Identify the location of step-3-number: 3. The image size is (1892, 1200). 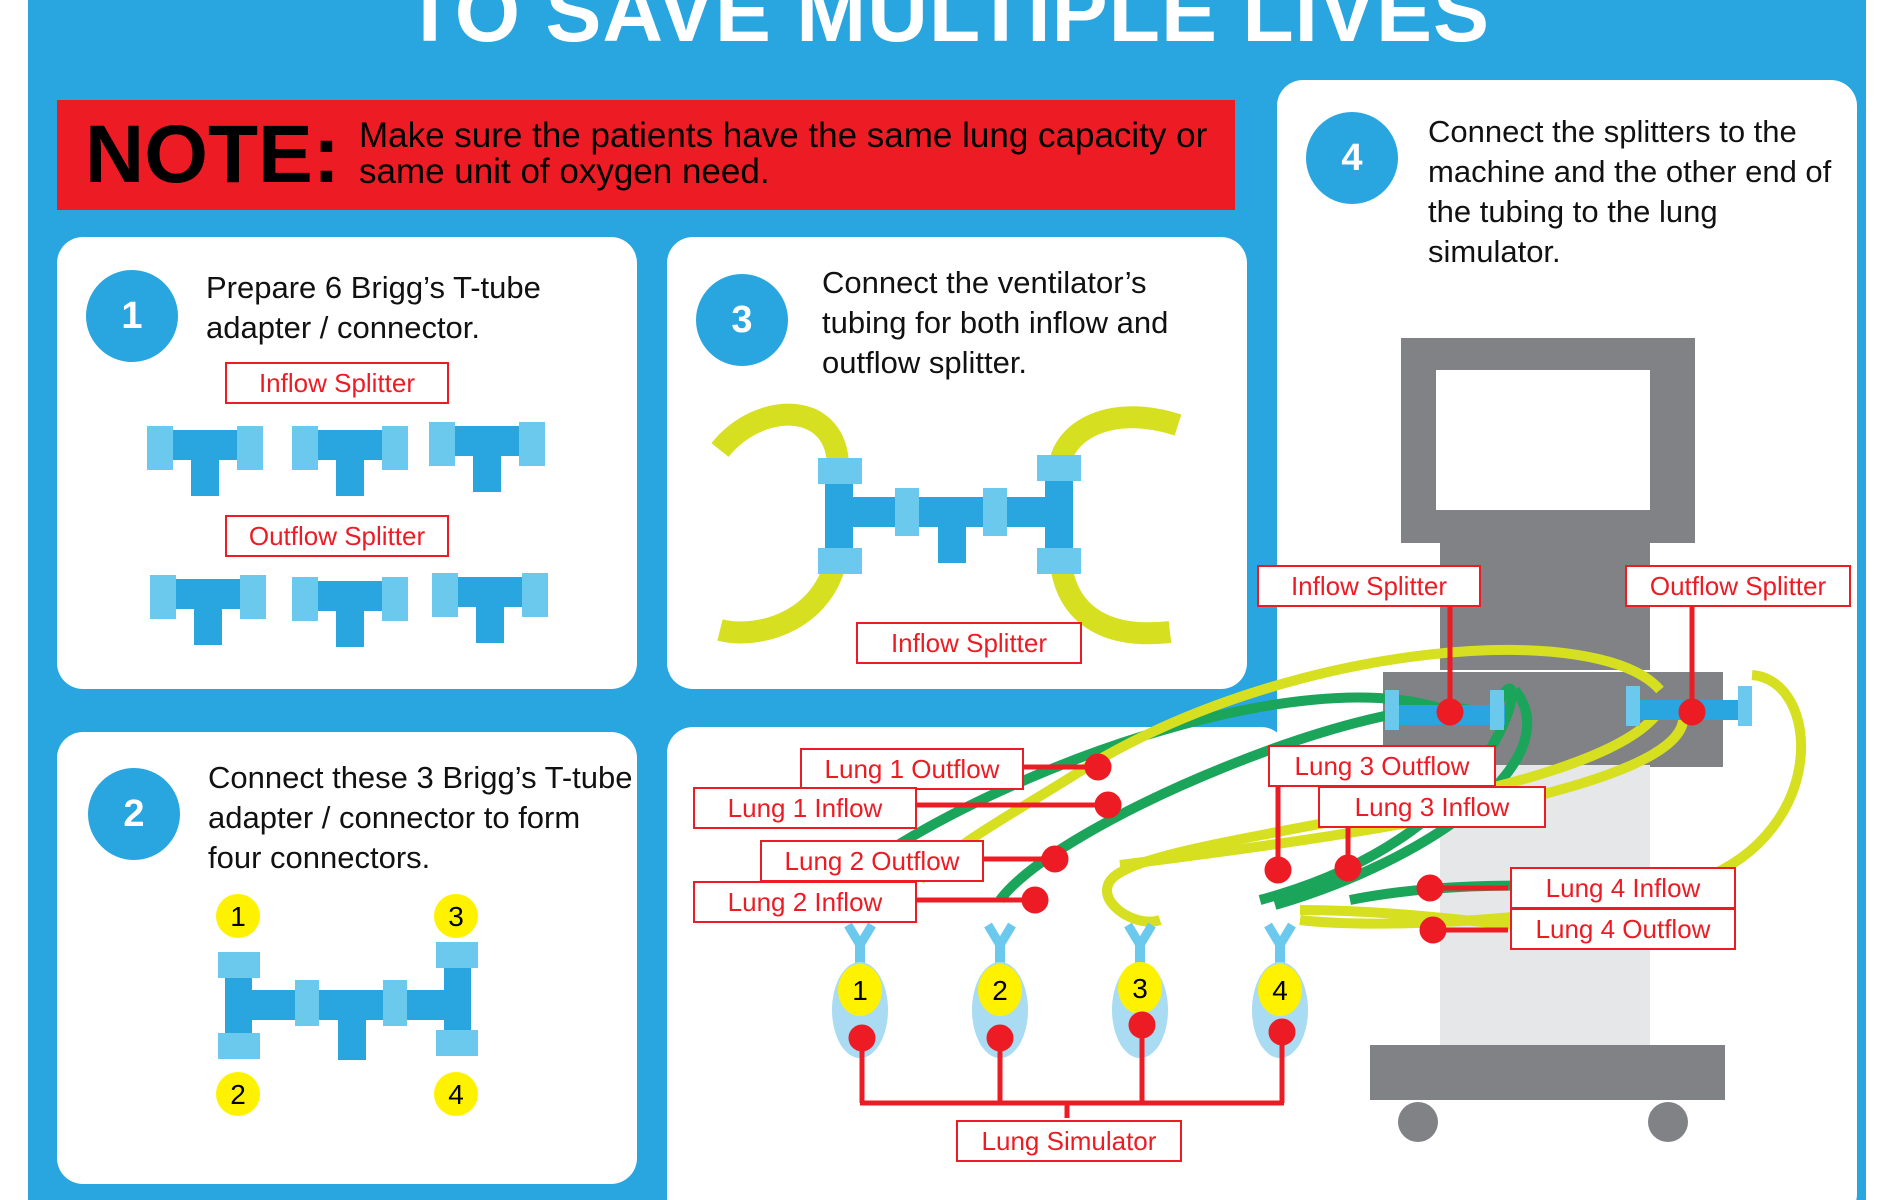
(742, 320).